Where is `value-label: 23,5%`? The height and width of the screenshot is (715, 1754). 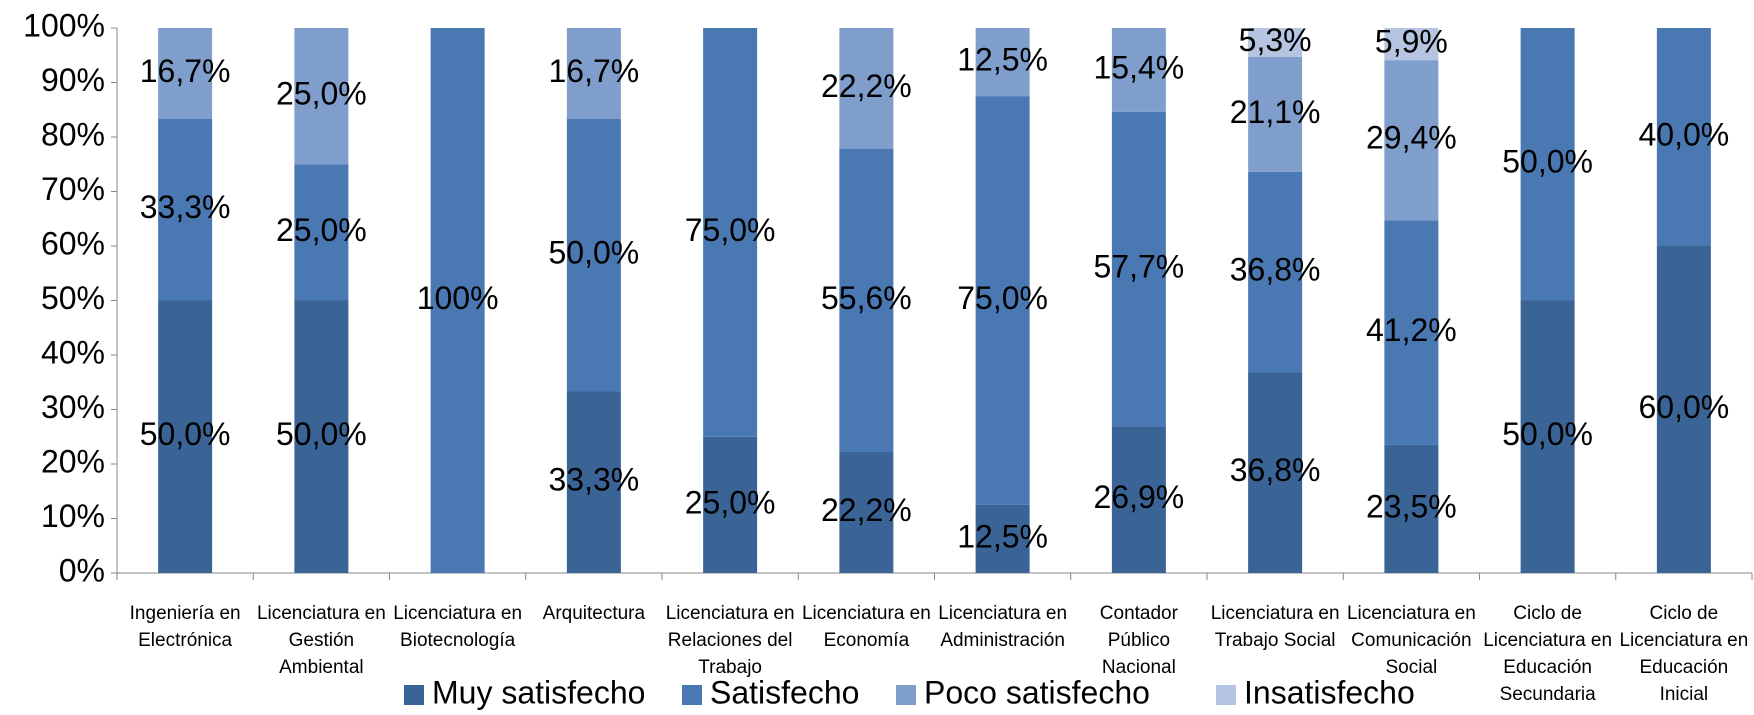 value-label: 23,5% is located at coordinates (1411, 506).